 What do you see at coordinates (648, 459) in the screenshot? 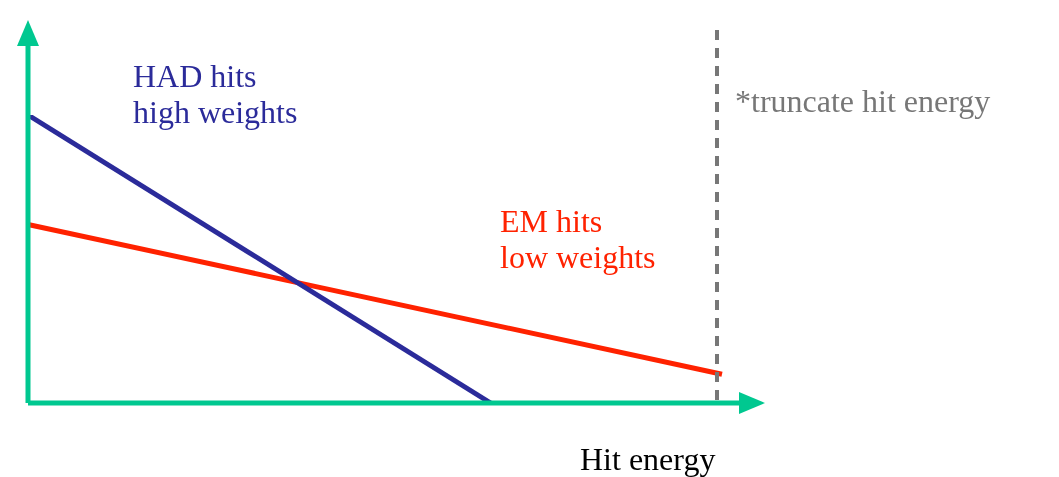
I see `x-axis-title: Hit energy` at bounding box center [648, 459].